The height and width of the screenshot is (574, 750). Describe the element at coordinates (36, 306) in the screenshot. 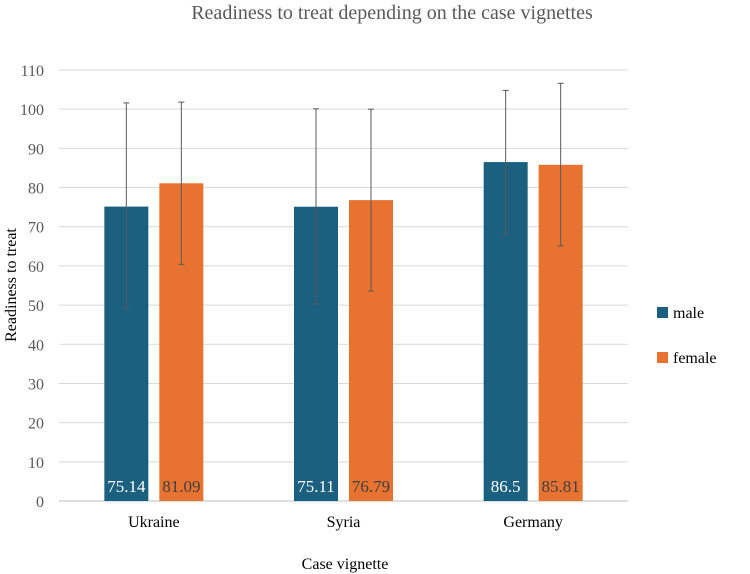

I see `y-tick-label: 50` at that location.